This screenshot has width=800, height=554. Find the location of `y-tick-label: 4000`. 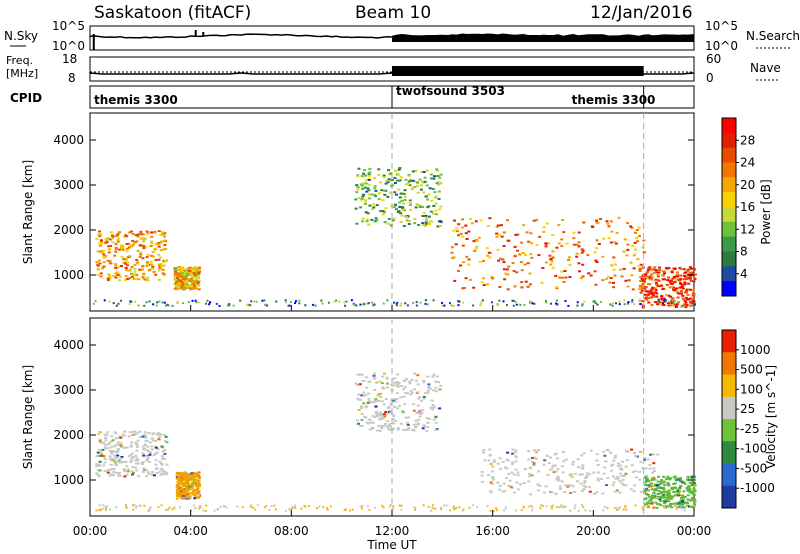

y-tick-label: 4000 is located at coordinates (68, 140).